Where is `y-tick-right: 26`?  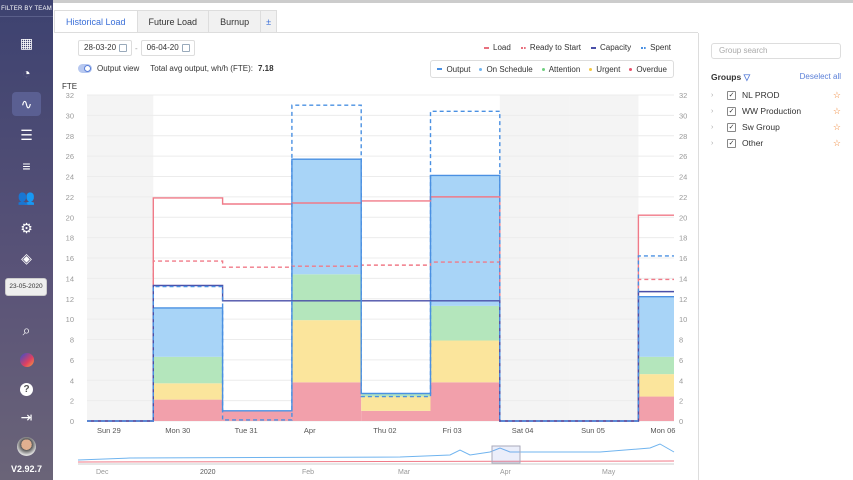
y-tick-right: 26 is located at coordinates (683, 156).